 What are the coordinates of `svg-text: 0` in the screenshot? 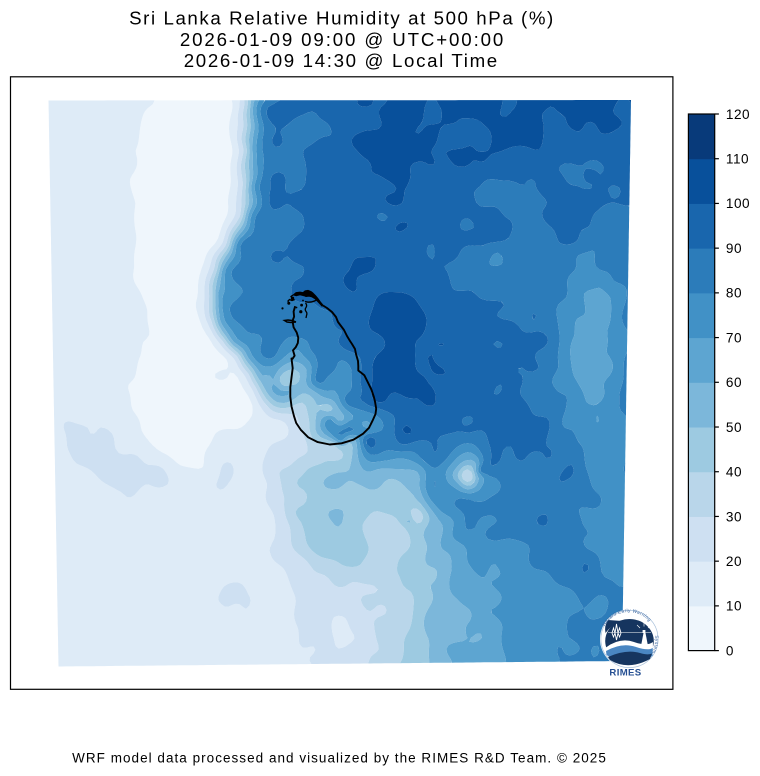 It's located at (730, 650).